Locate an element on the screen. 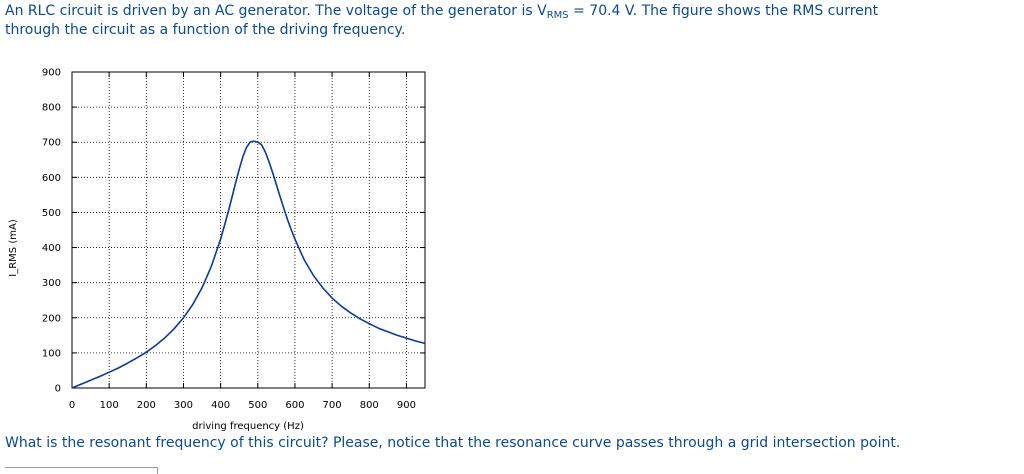 This screenshot has width=1024, height=474. y-tick-label: 0 is located at coordinates (58, 389).